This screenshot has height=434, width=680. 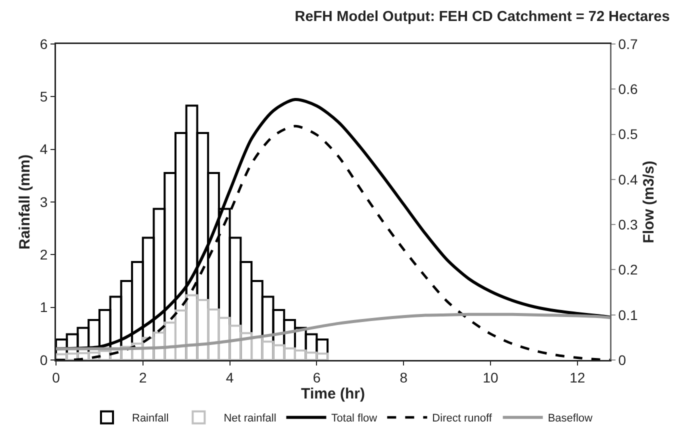 What do you see at coordinates (628, 134) in the screenshot?
I see `y2-tick-label: 0.5` at bounding box center [628, 134].